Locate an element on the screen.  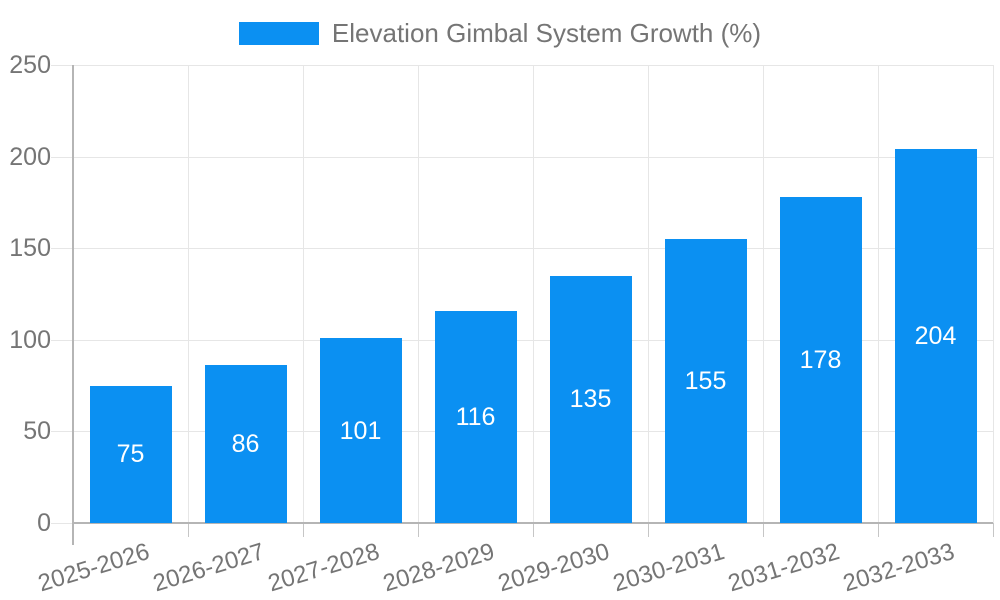
x-tick-label: 2030-2031 is located at coordinates (668, 568).